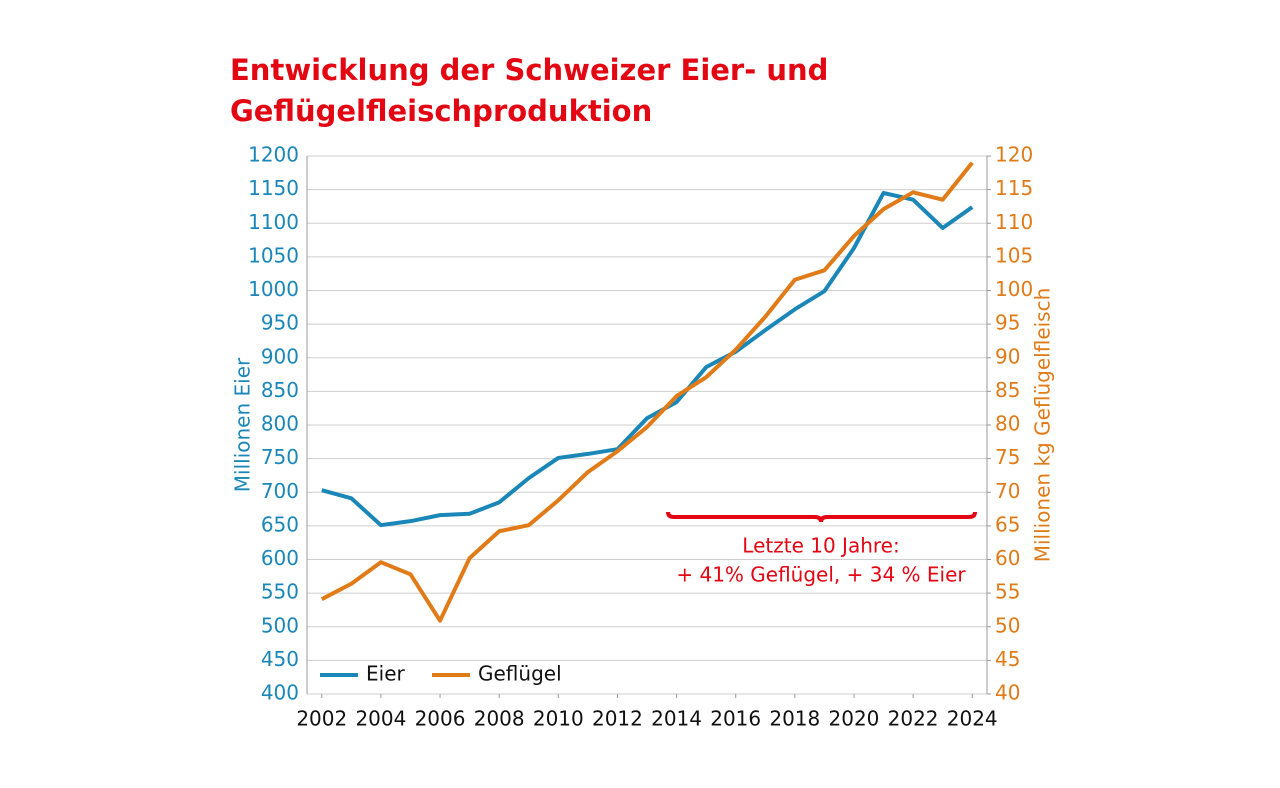  What do you see at coordinates (820, 546) in the screenshot?
I see `annotation: Letzte 10 Jahre:` at bounding box center [820, 546].